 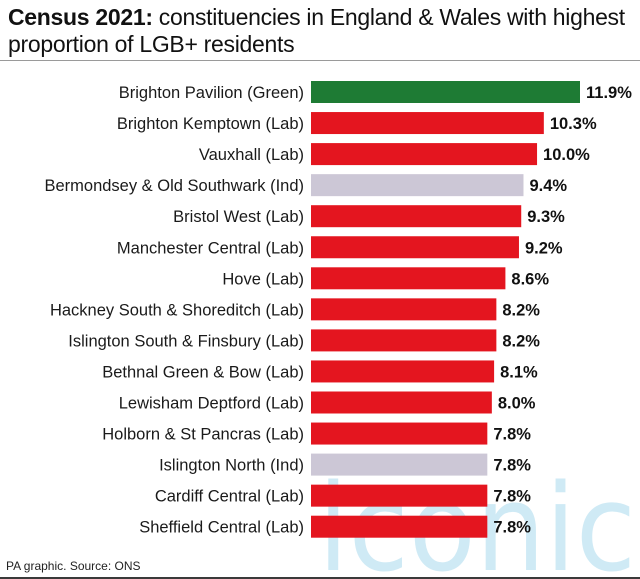 What do you see at coordinates (517, 404) in the screenshot?
I see `value-label-11: 8.0%` at bounding box center [517, 404].